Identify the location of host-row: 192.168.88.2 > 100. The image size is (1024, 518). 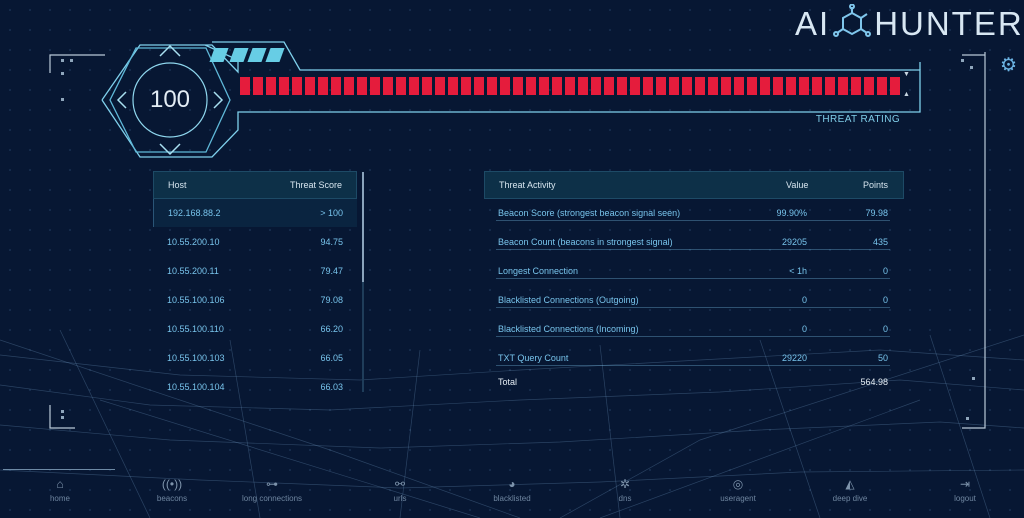
(255, 213).